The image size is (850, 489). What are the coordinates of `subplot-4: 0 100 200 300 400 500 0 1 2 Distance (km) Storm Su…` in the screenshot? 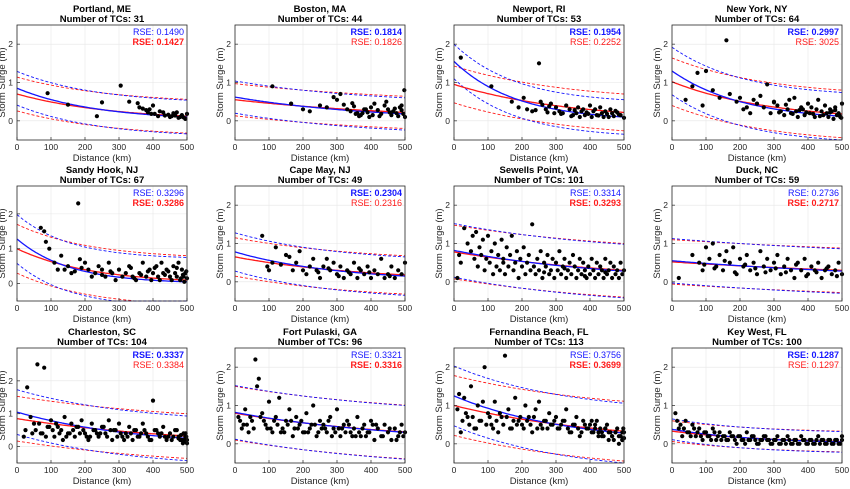 It's located at (750, 84).